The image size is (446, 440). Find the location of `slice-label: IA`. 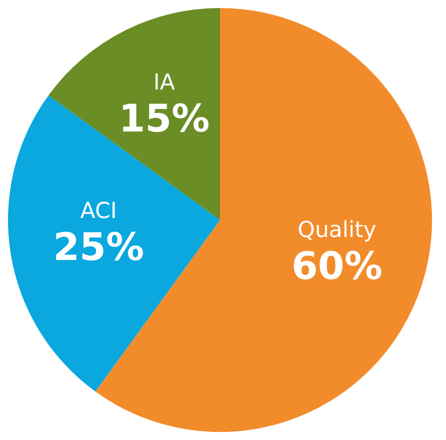

slice-label: IA is located at coordinates (164, 83).